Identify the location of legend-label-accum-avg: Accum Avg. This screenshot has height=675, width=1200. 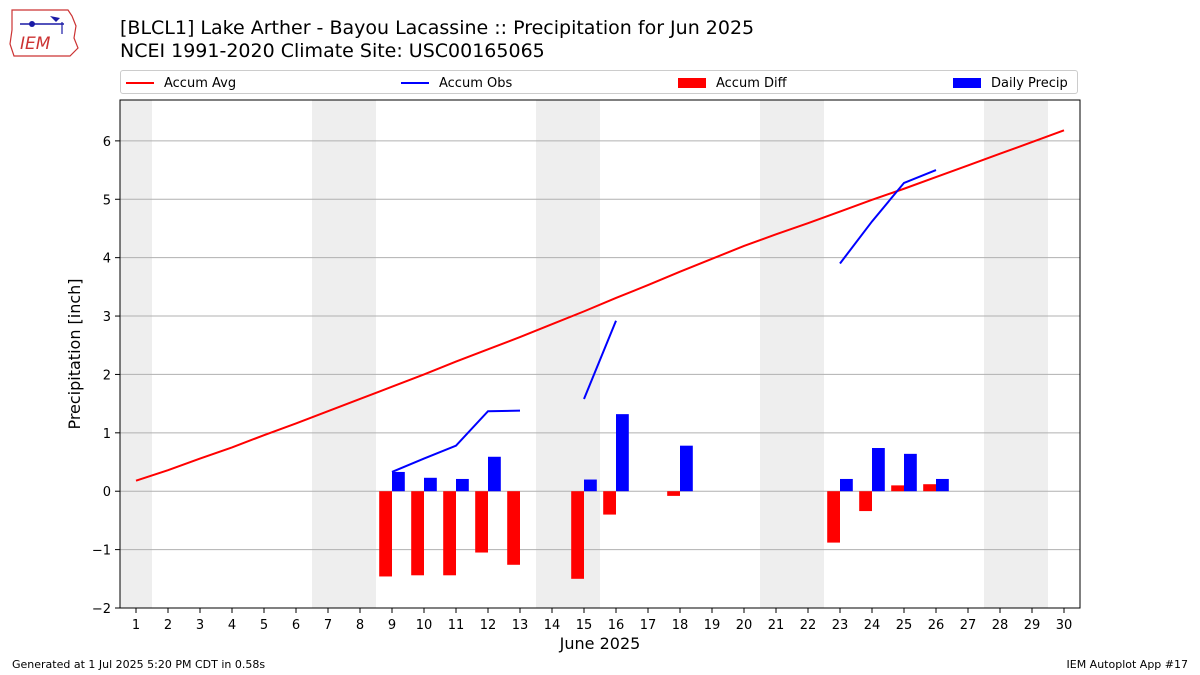
(200, 83).